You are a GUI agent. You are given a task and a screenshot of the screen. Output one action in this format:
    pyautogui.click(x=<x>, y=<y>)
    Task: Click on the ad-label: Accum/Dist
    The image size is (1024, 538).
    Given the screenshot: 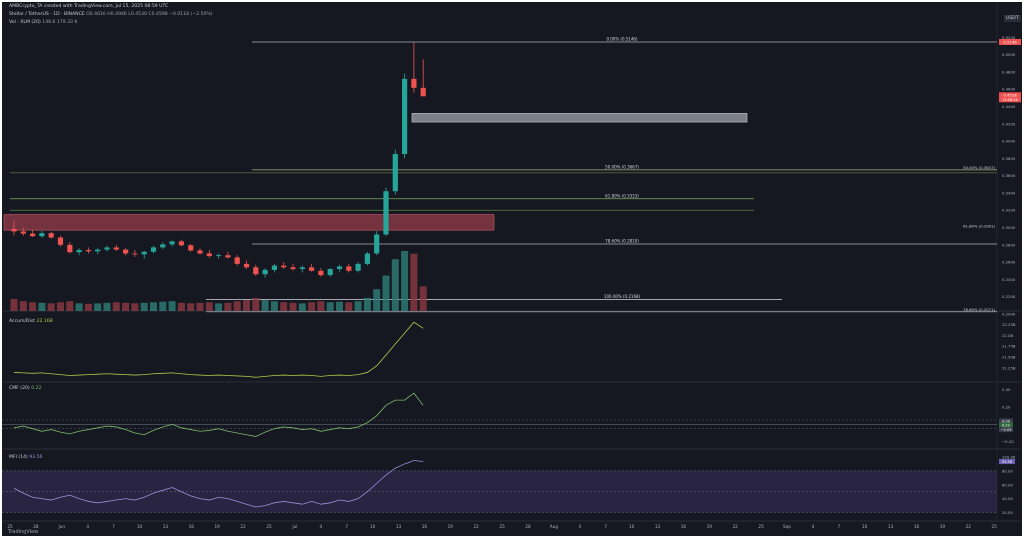 What is the action you would take?
    pyautogui.click(x=22, y=321)
    